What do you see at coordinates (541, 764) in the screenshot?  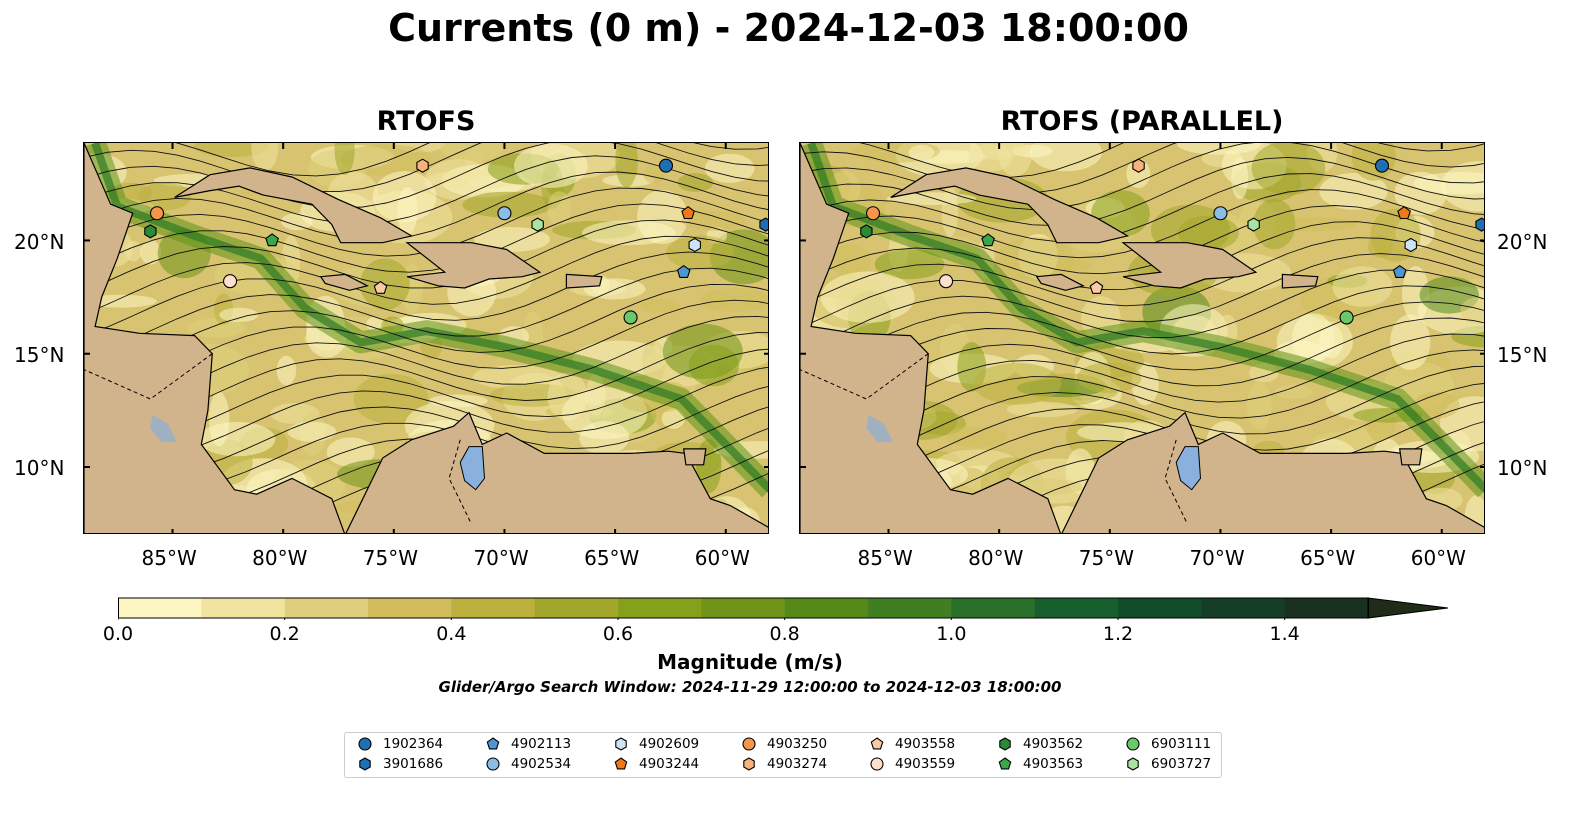 I see `legend-label: 4902534` at bounding box center [541, 764].